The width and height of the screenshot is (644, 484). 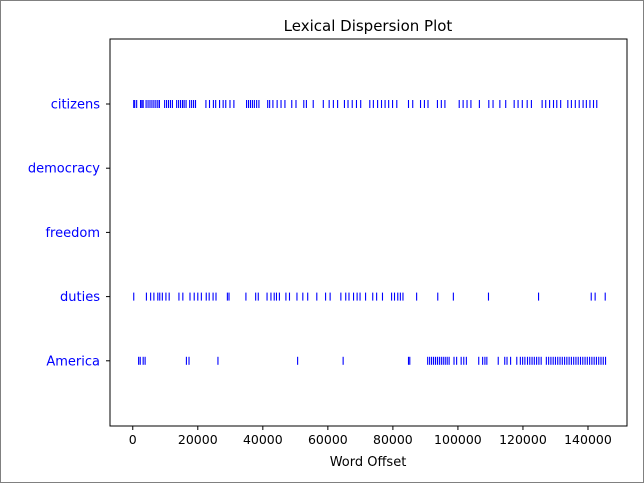 What do you see at coordinates (76, 105) in the screenshot?
I see `y-tick-label-citizens: citizens` at bounding box center [76, 105].